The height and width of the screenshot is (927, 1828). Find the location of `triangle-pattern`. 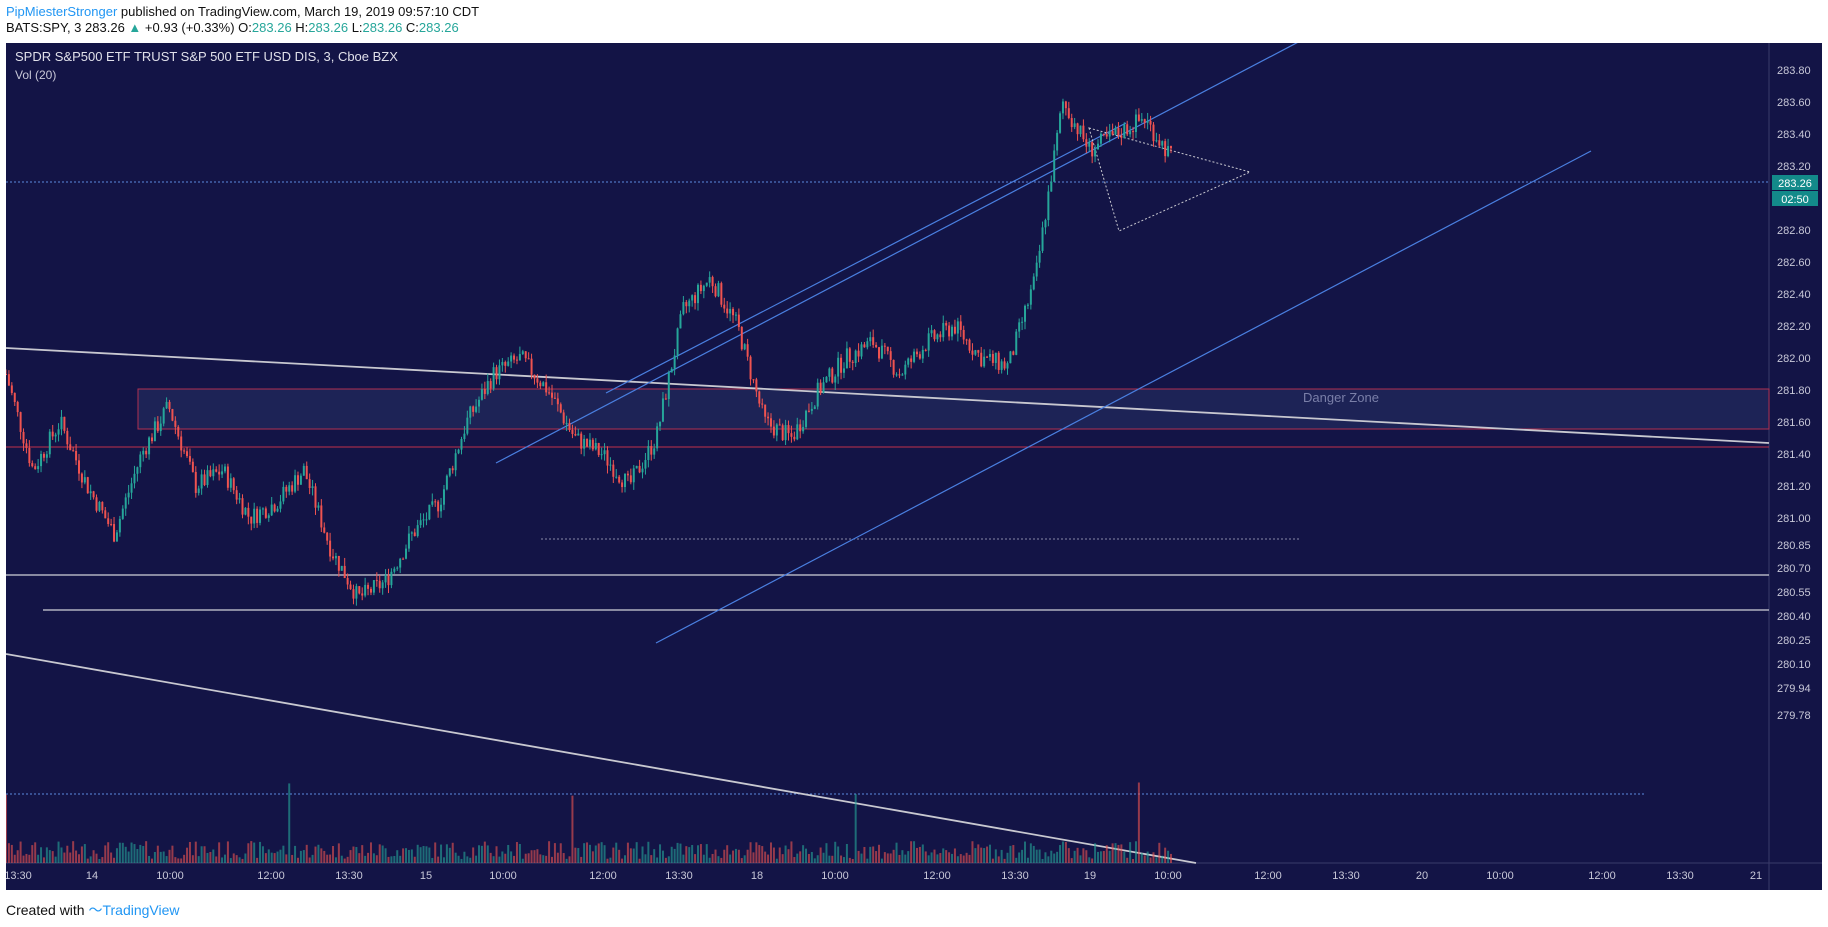

triangle-pattern is located at coordinates (1170, 179).